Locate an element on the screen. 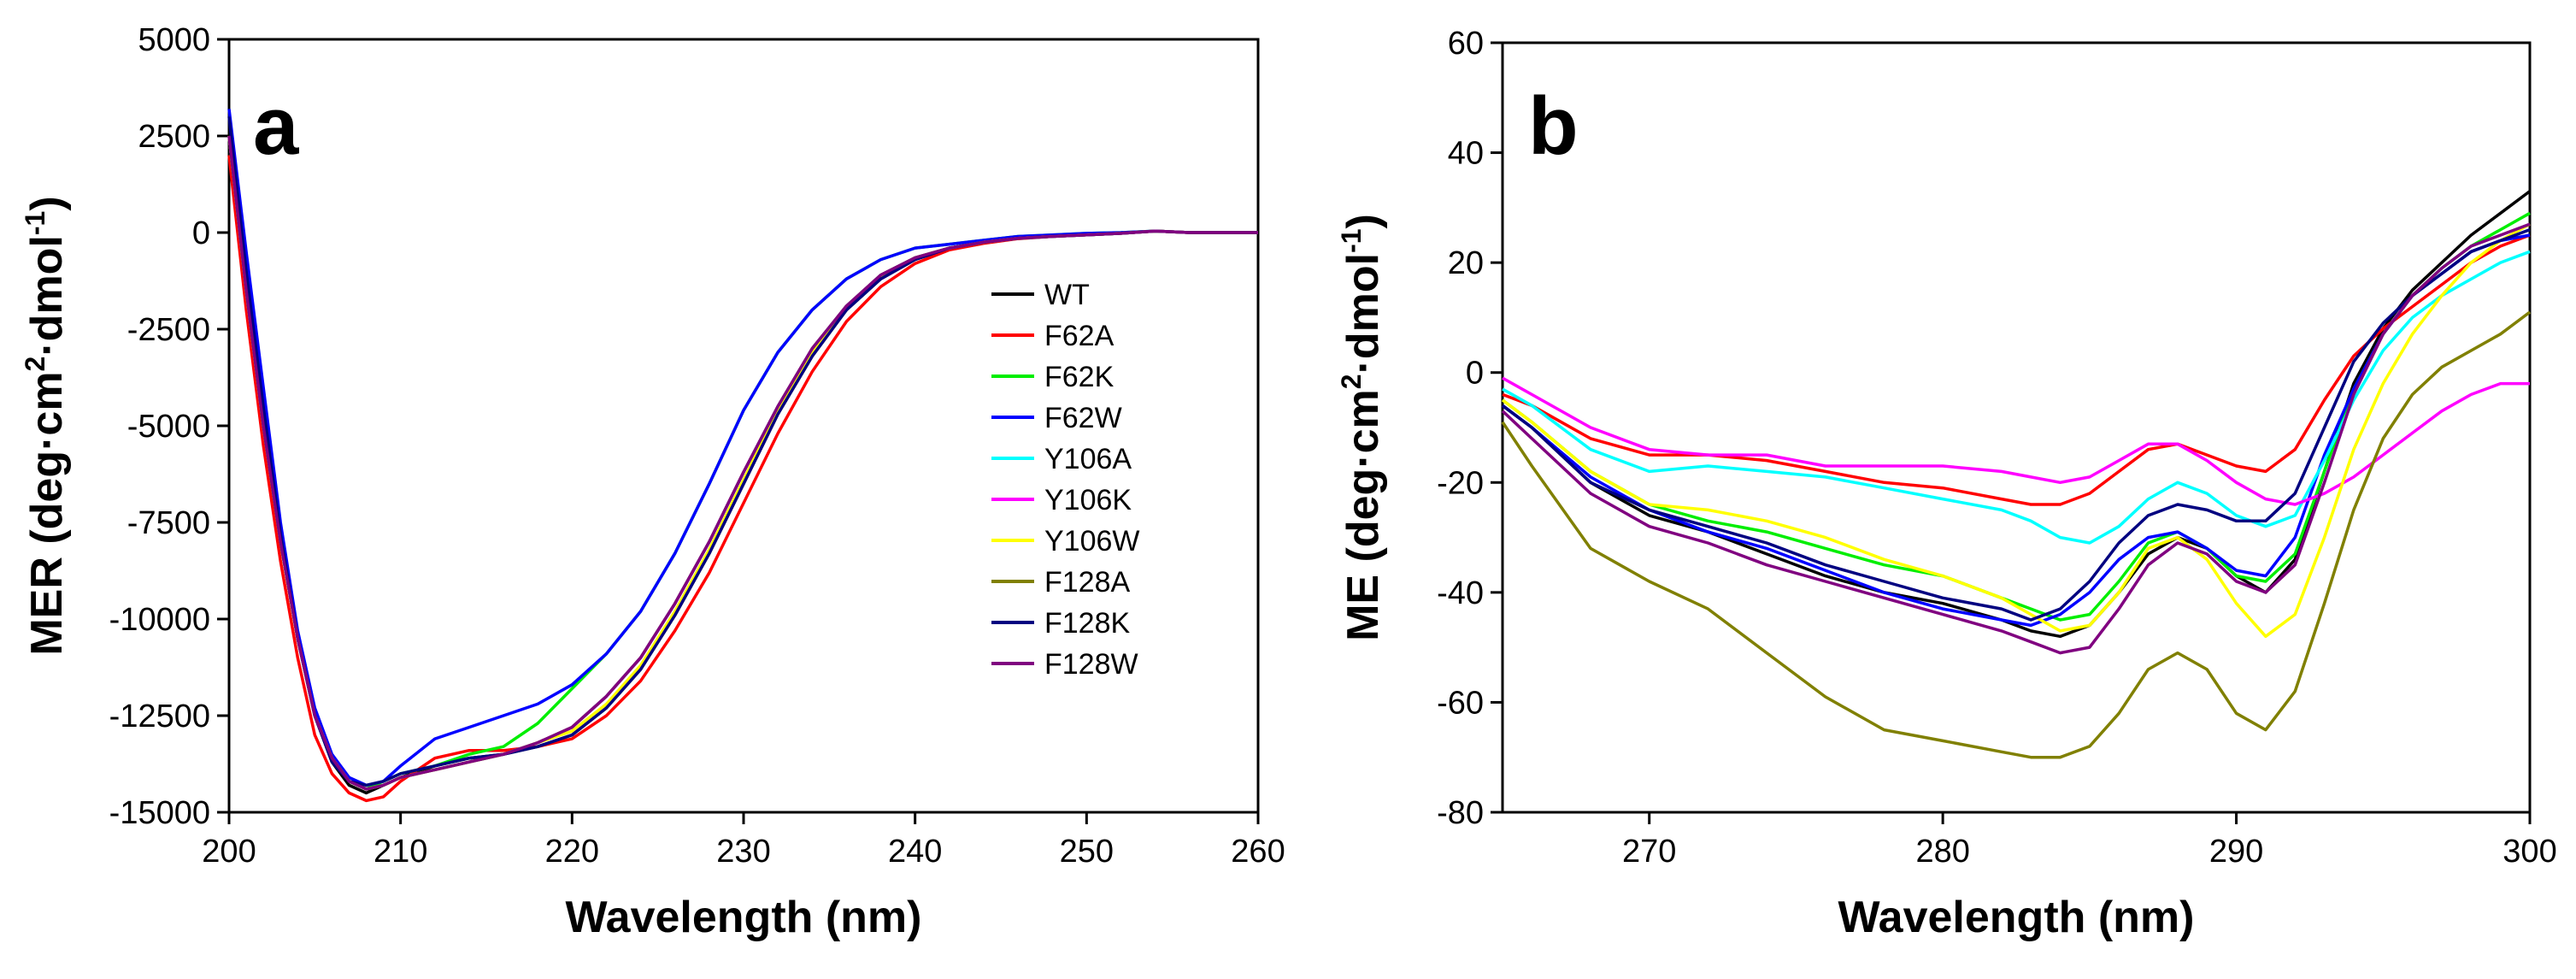 The height and width of the screenshot is (979, 2576). x-tick-label-a: 250 is located at coordinates (1087, 852).